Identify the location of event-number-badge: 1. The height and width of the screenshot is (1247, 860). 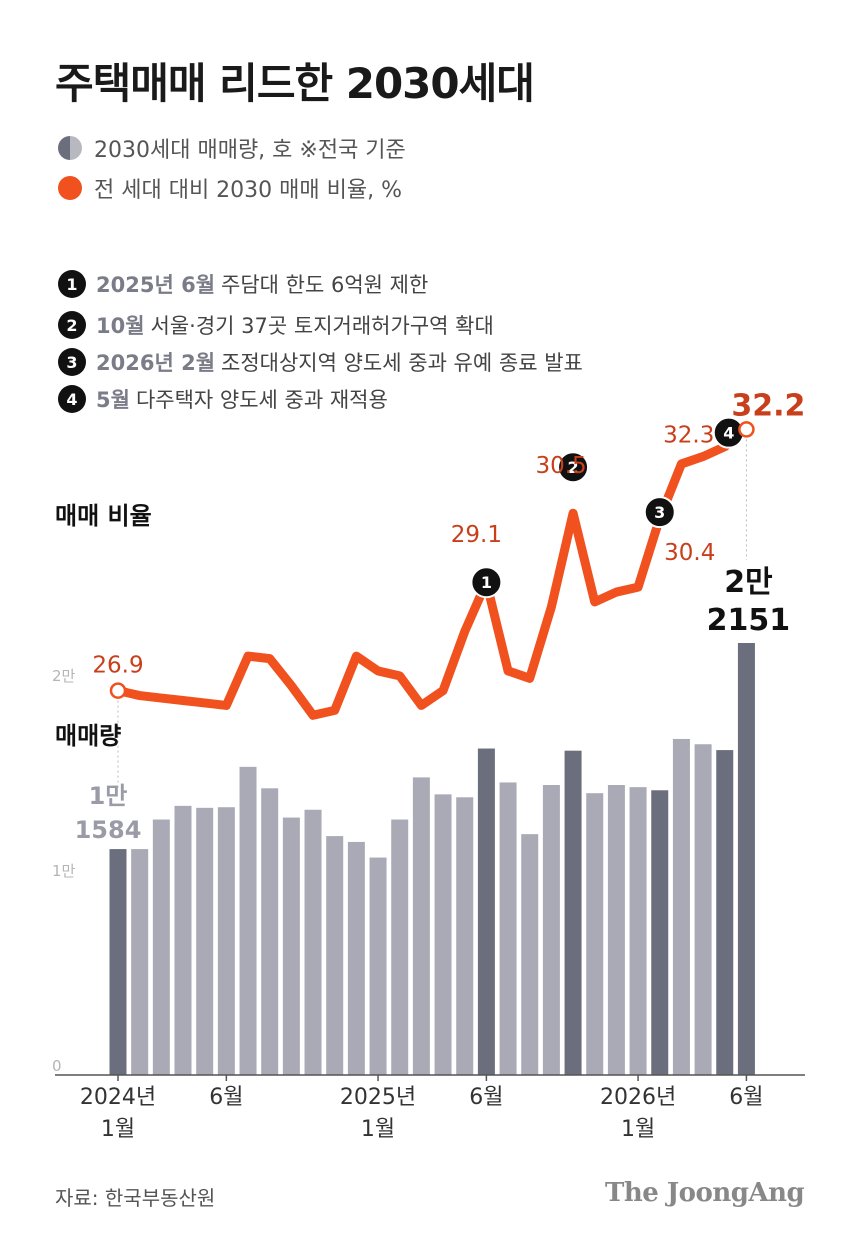
(72, 284).